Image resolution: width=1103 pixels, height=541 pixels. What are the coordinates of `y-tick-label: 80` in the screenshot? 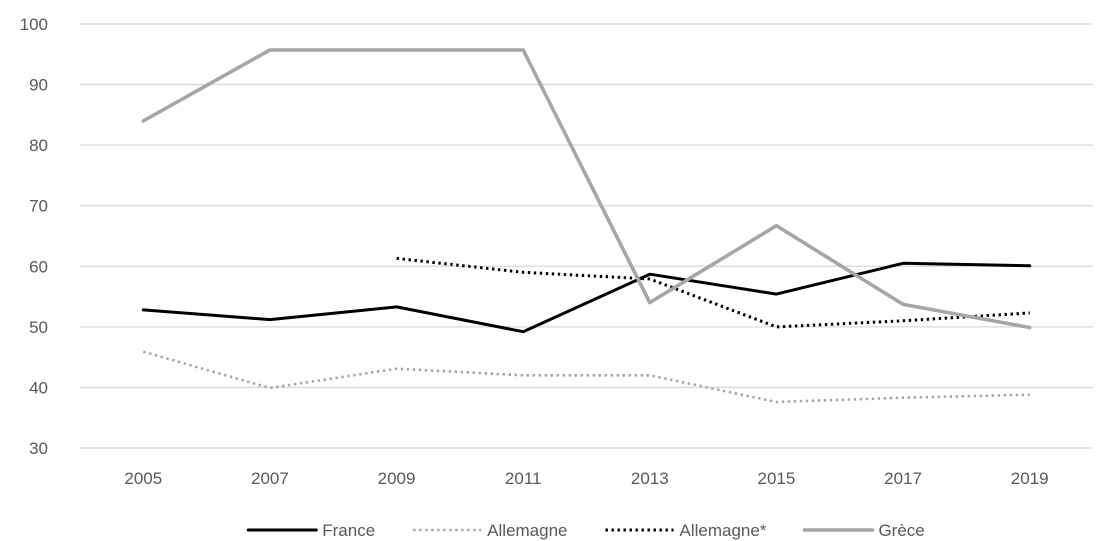 It's located at (38, 145).